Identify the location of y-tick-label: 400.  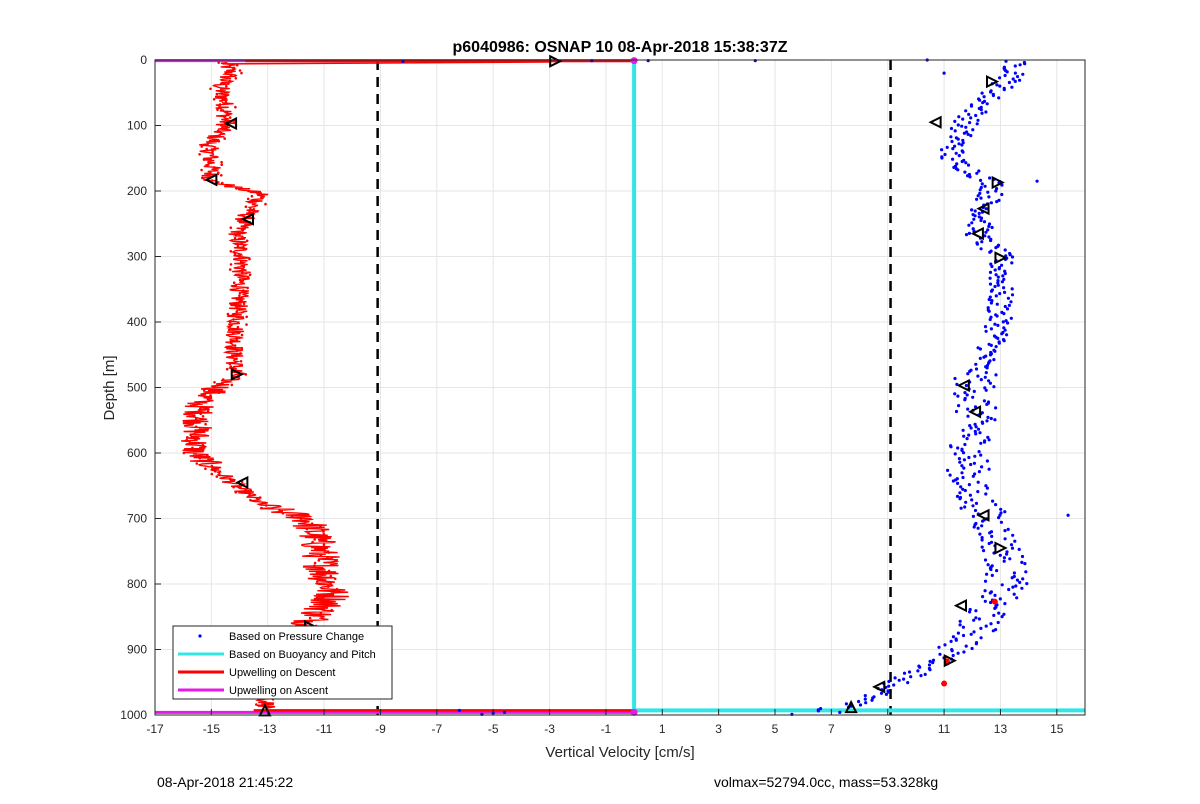
(137, 322).